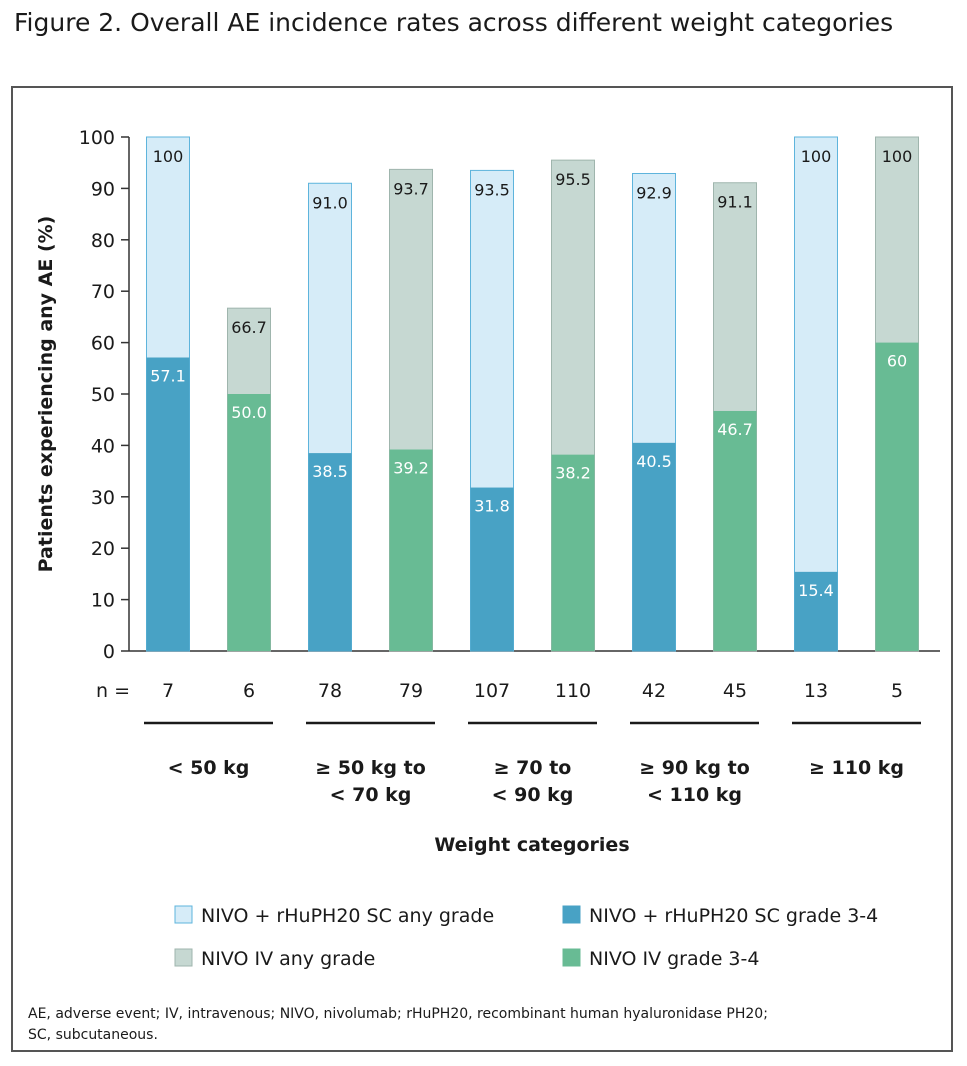 This screenshot has height=1066, width=967. I want to click on y-tick-label: 30, so click(103, 498).